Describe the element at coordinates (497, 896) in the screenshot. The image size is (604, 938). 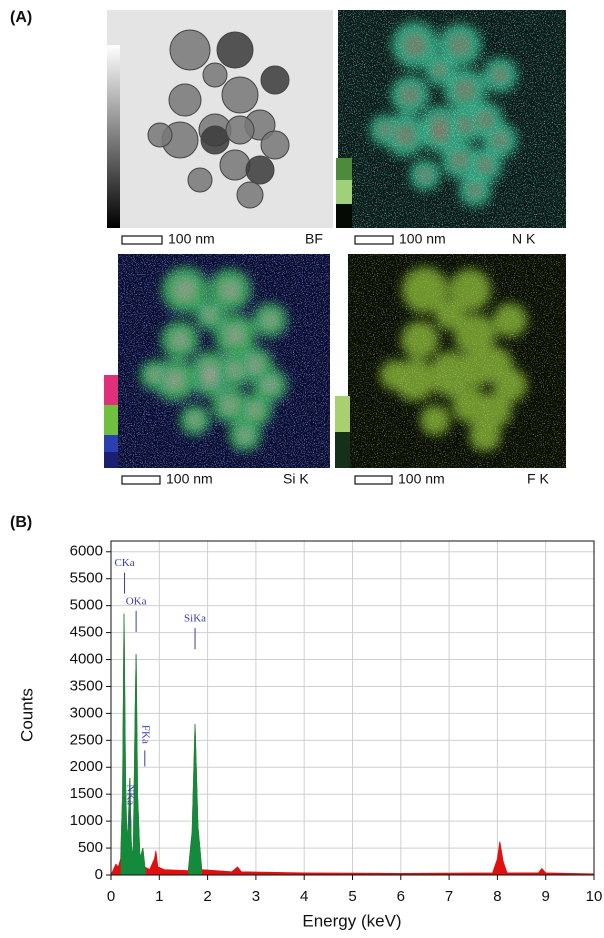
I see `x-tick-label: 8` at that location.